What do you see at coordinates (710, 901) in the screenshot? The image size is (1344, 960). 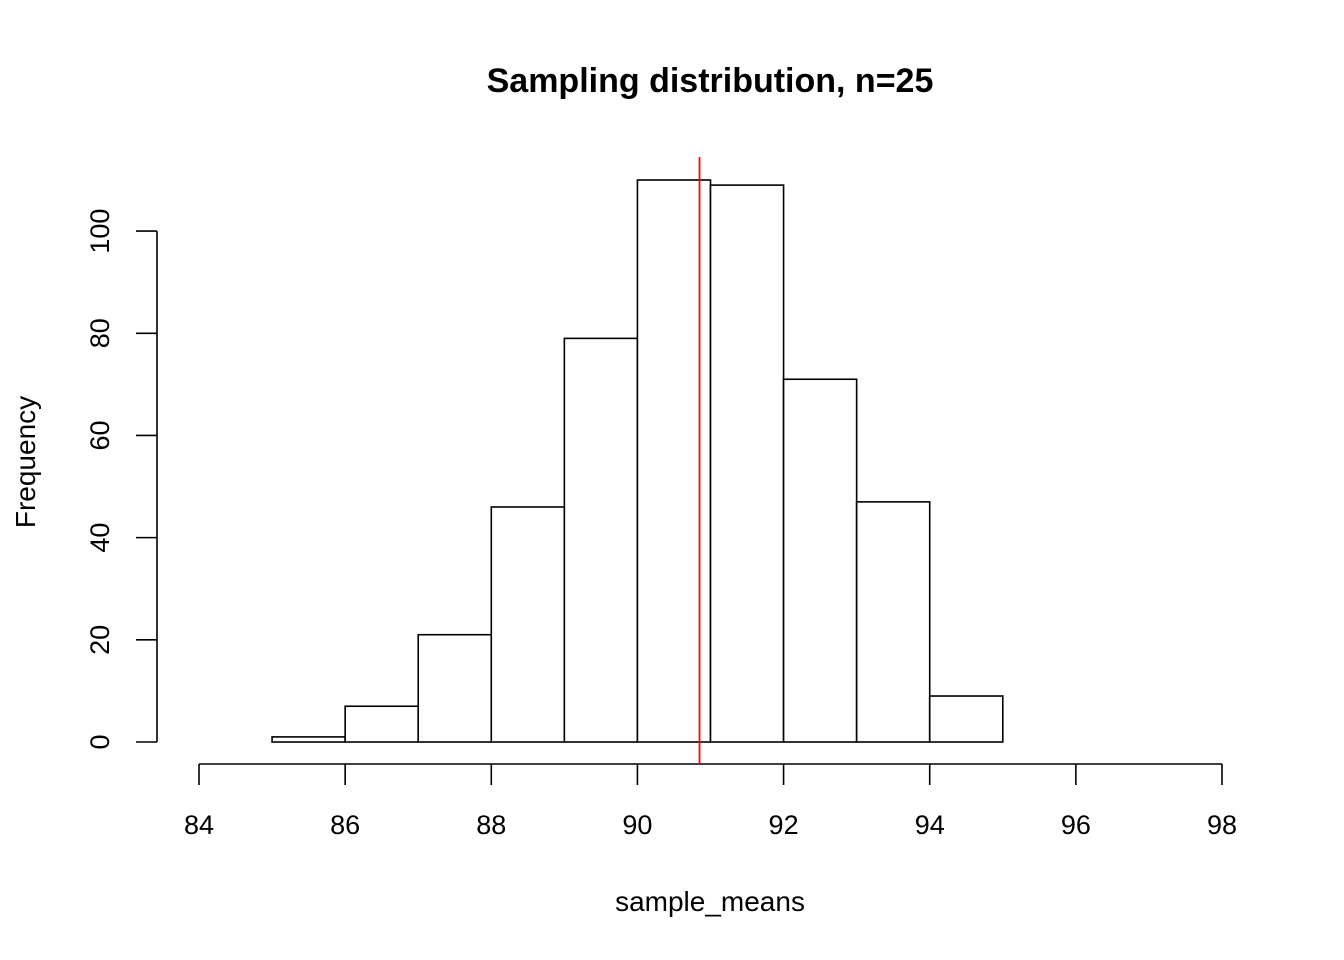 I see `x-axis-title: sample_means` at bounding box center [710, 901].